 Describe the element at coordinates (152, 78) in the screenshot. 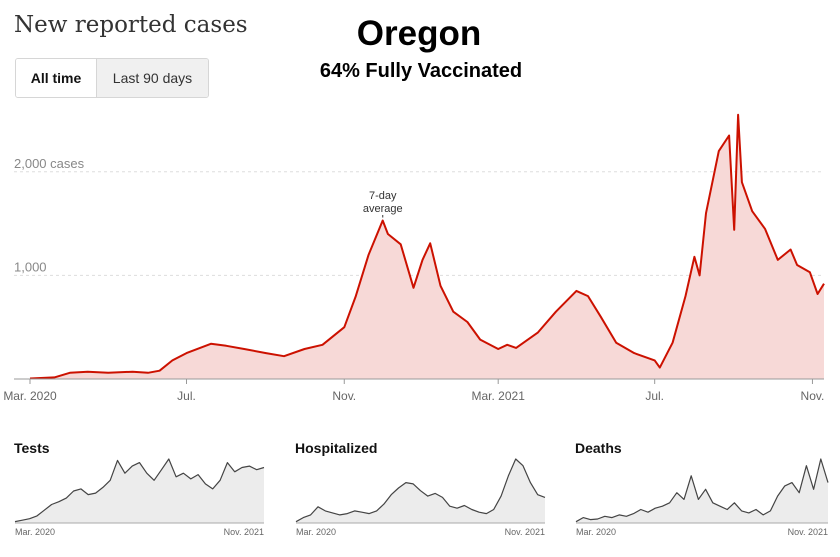

I see `last-90-days-button: Last 90 days` at that location.